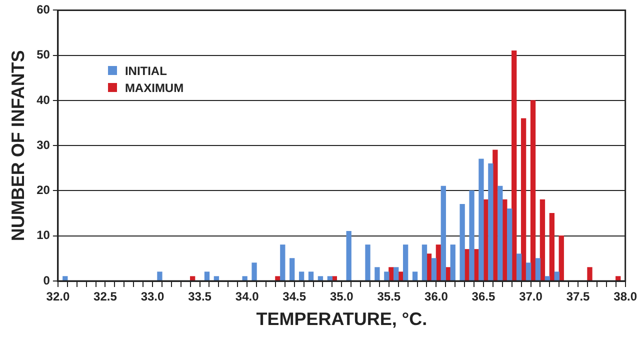 Image resolution: width=640 pixels, height=337 pixels. Describe the element at coordinates (626, 297) in the screenshot. I see `x-tick-label: 38.0` at that location.